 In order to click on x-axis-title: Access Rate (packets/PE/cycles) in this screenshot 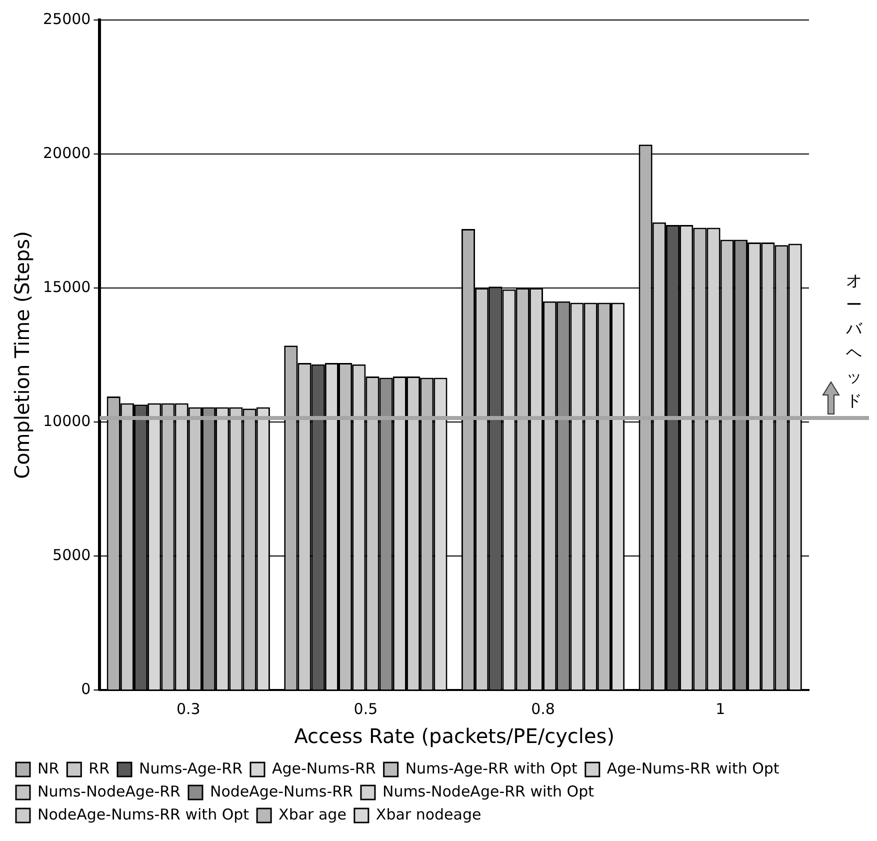, I will do `click(454, 736)`.